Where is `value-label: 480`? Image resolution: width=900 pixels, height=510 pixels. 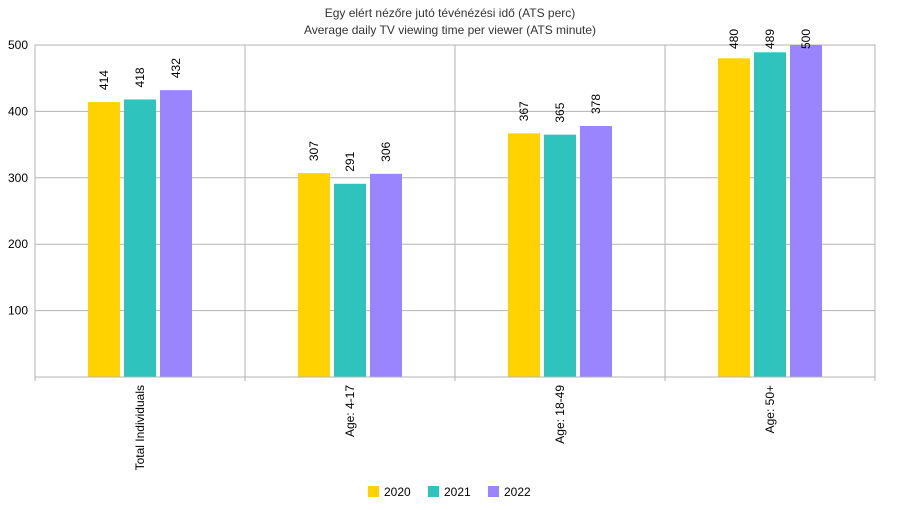
value-label: 480 is located at coordinates (734, 39).